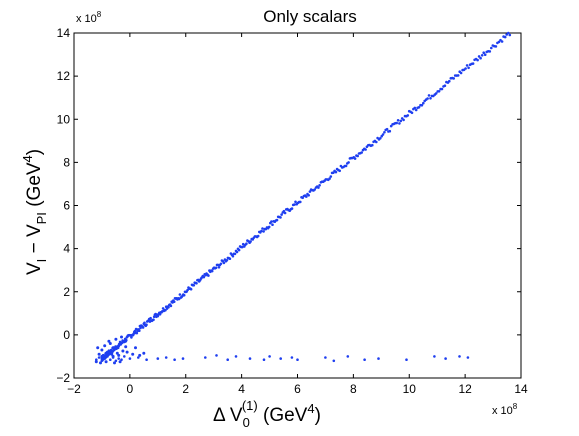 The height and width of the screenshot is (436, 579). What do you see at coordinates (64, 119) in the screenshot?
I see `y-tick-label: 10` at bounding box center [64, 119].